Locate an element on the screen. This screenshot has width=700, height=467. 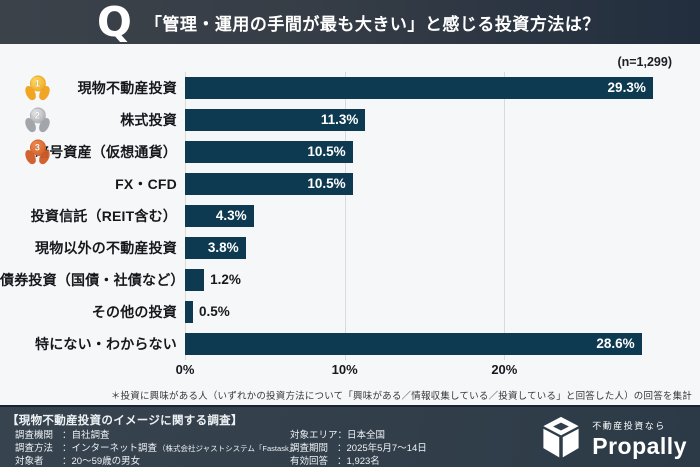
survey-details-right: 対象エリア：日本全国 調査期間： 2025年5月7～14日 有効回答： 1,923名 is located at coordinates (358, 448).